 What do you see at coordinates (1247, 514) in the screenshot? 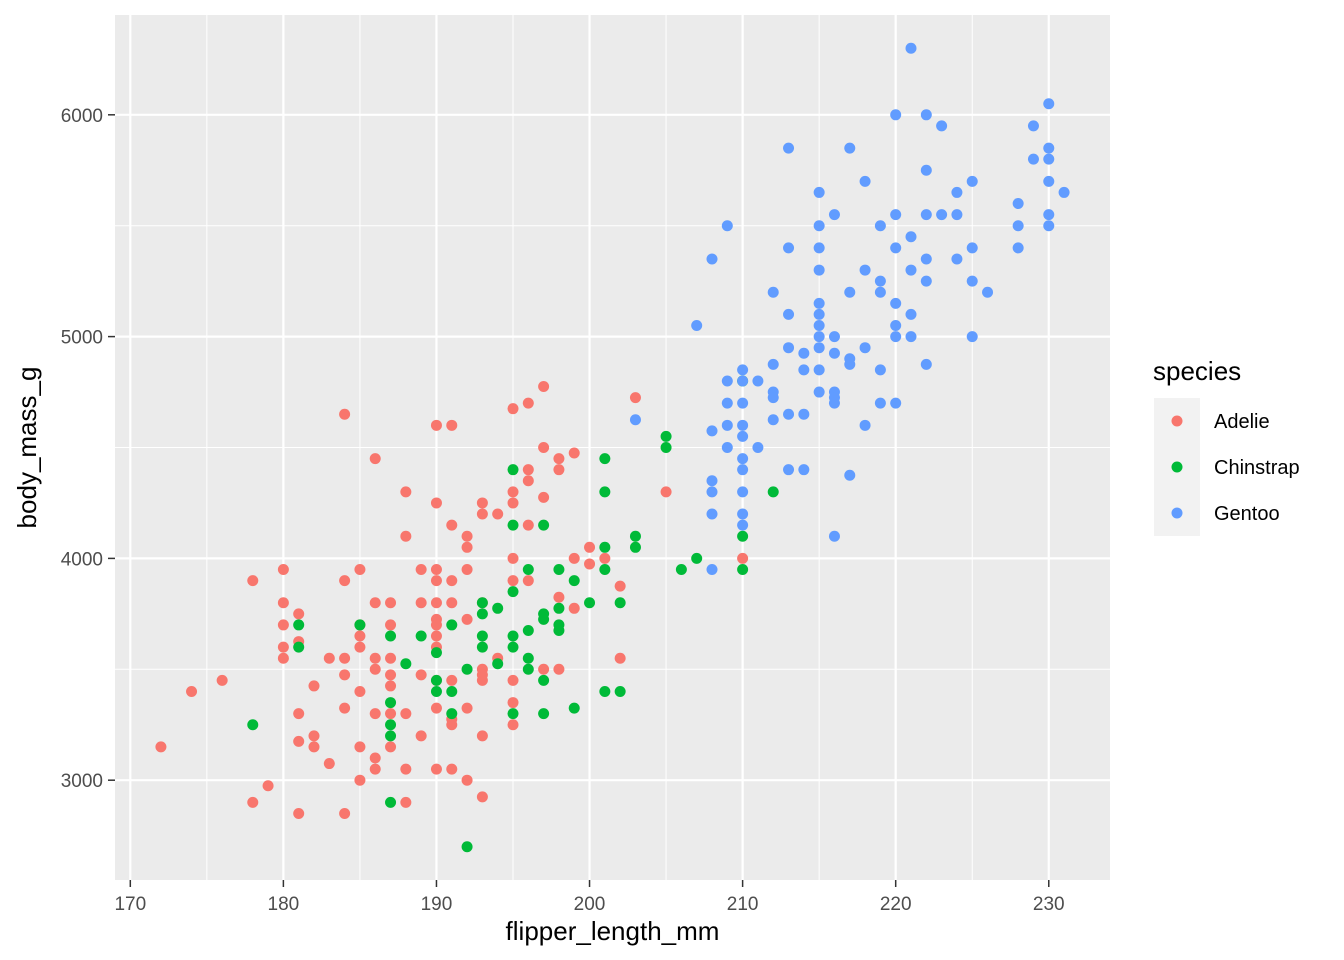
I see `legend-label-gentoo: Gentoo` at bounding box center [1247, 514].